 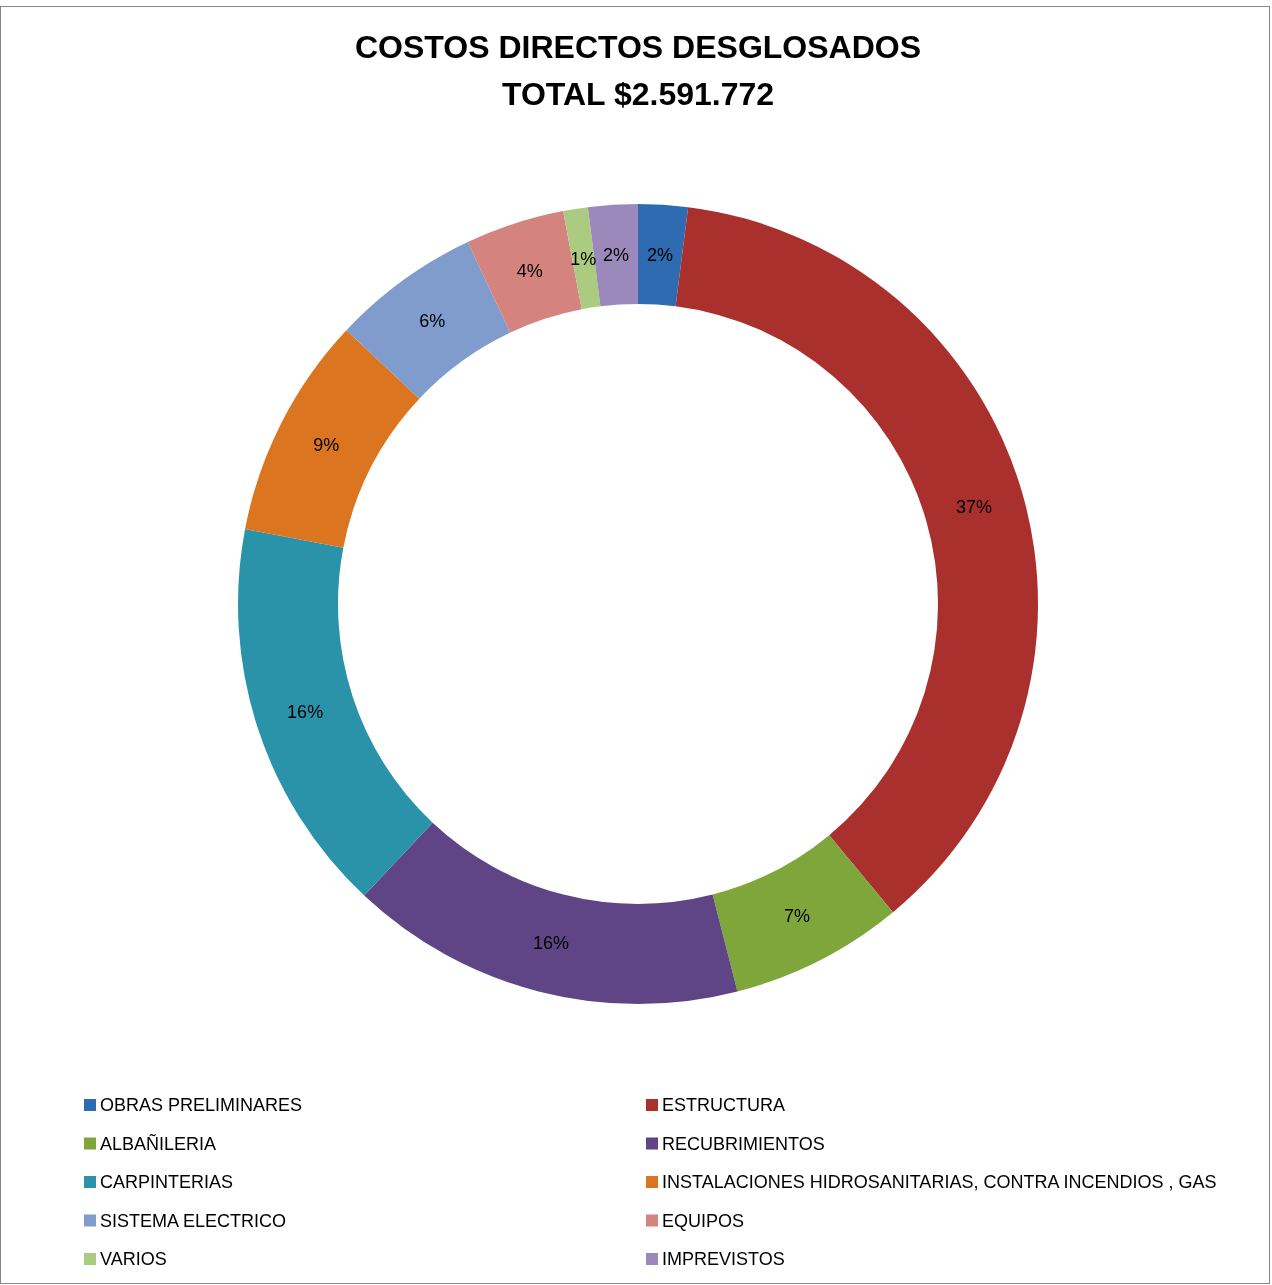 What do you see at coordinates (723, 1259) in the screenshot?
I see `legend-label: IMPREVISTOS` at bounding box center [723, 1259].